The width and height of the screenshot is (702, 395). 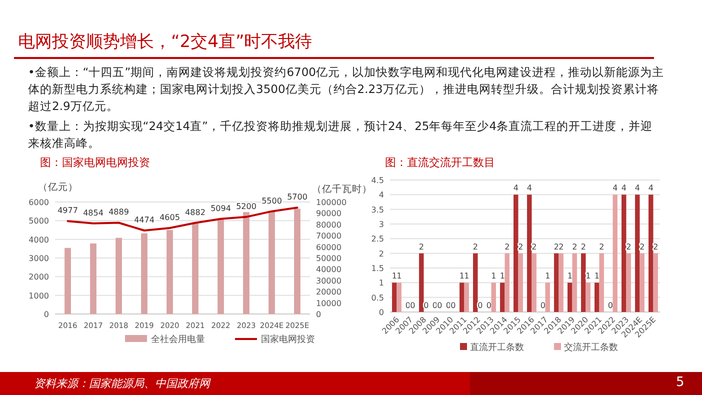 I want to click on data-label: 4854, so click(x=93, y=213).